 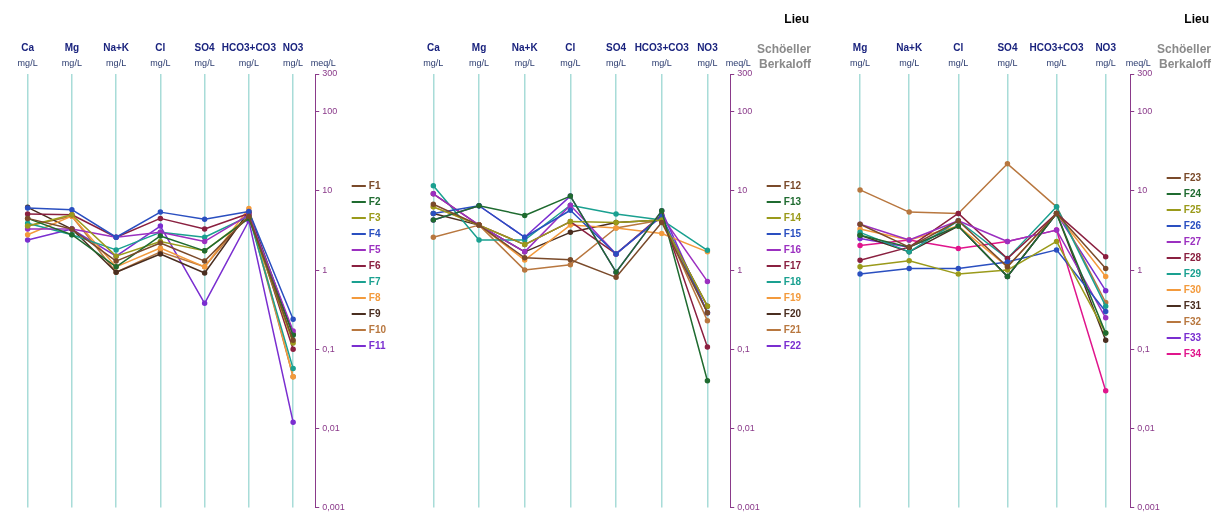 What do you see at coordinates (792, 265) in the screenshot?
I see `legend-label: F17` at bounding box center [792, 265].